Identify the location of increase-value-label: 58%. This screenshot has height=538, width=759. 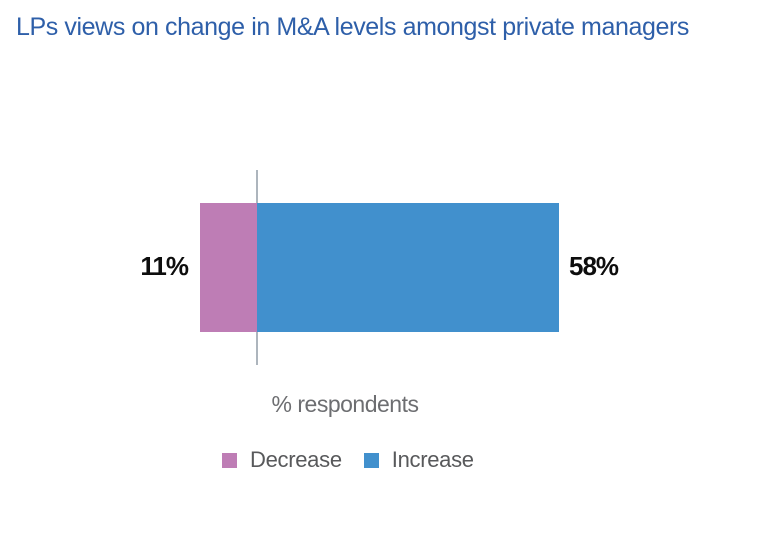
(594, 266).